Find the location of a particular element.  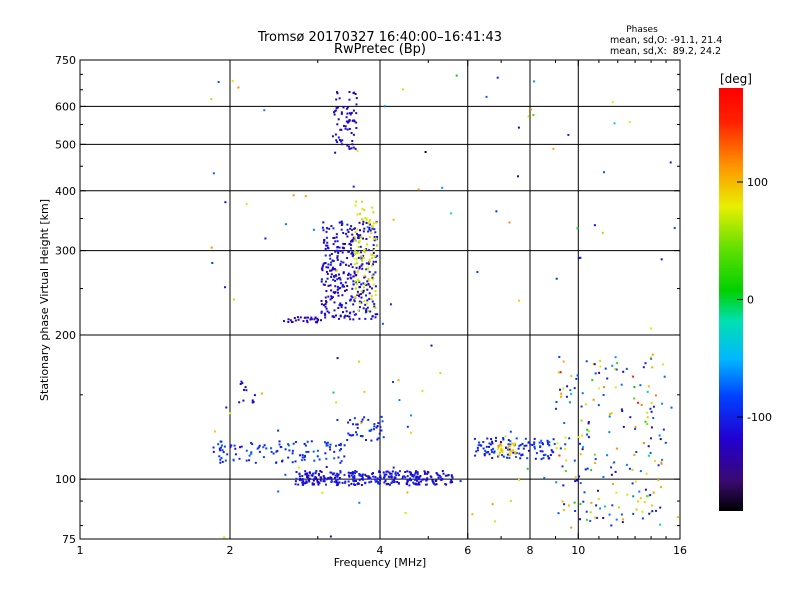

y-tick-label: 750 is located at coordinates (65, 60).